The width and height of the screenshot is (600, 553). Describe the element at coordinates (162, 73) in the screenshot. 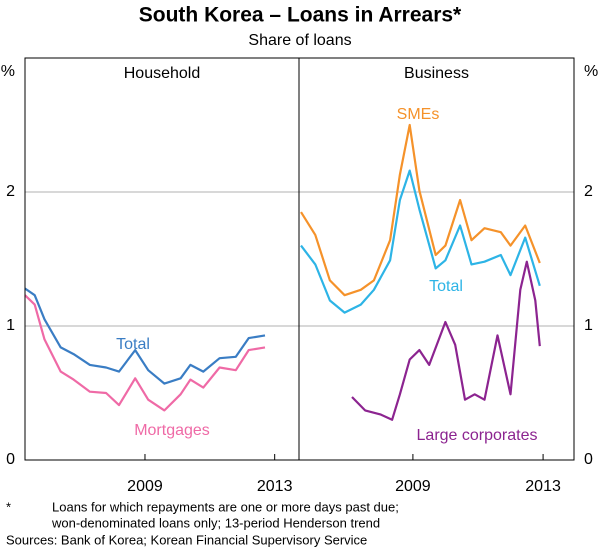

I see `panel-title: Household` at that location.